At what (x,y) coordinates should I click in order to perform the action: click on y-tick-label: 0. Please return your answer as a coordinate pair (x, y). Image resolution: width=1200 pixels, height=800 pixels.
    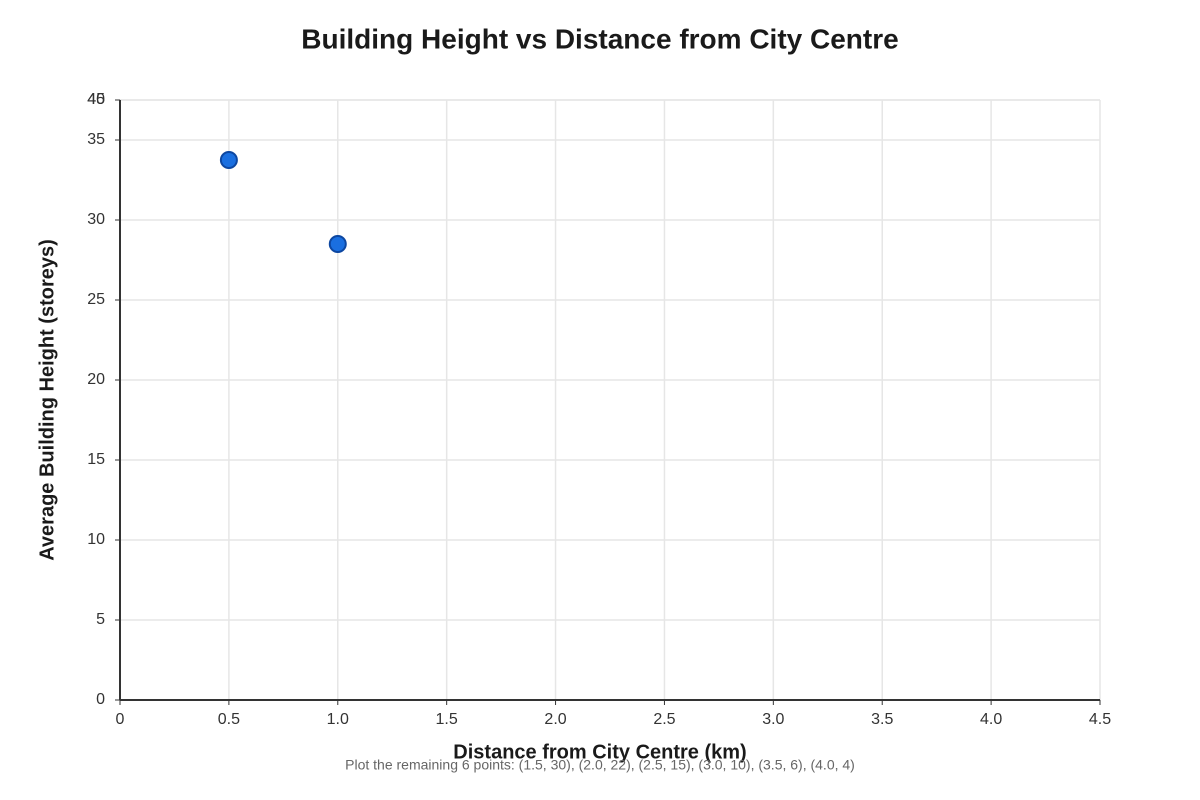
    Looking at the image, I should click on (100, 699).